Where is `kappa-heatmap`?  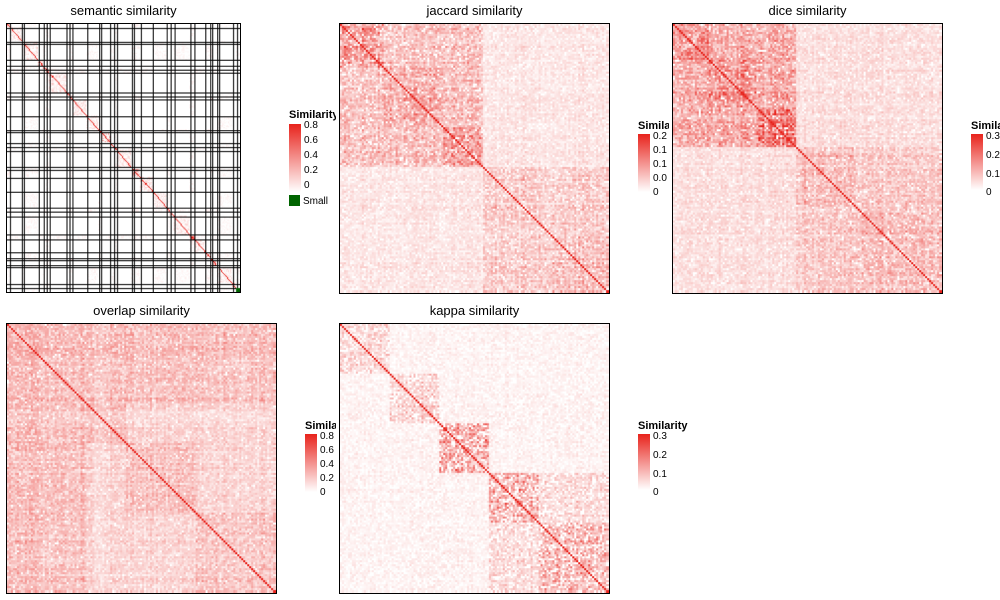
kappa-heatmap is located at coordinates (474, 458).